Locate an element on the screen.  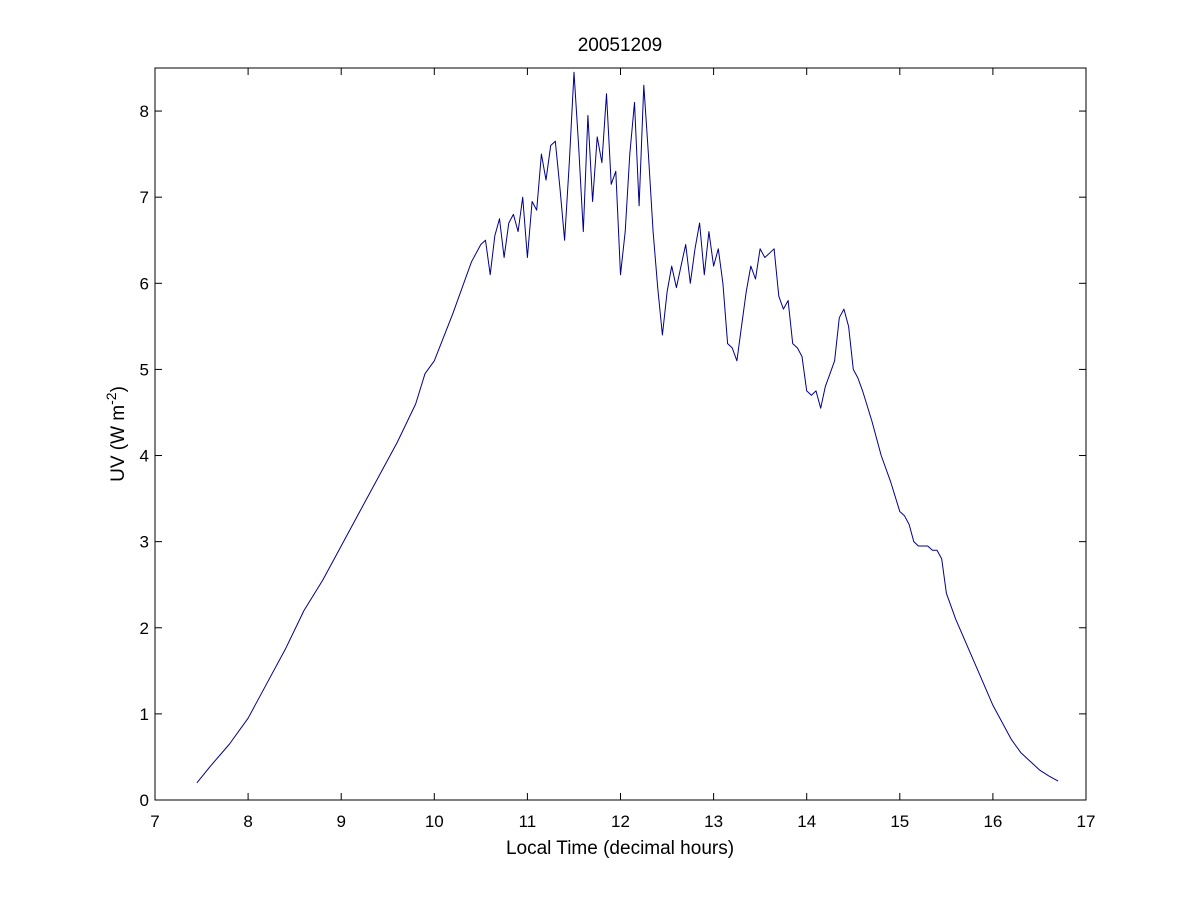
y-tick-label: 6 is located at coordinates (144, 283).